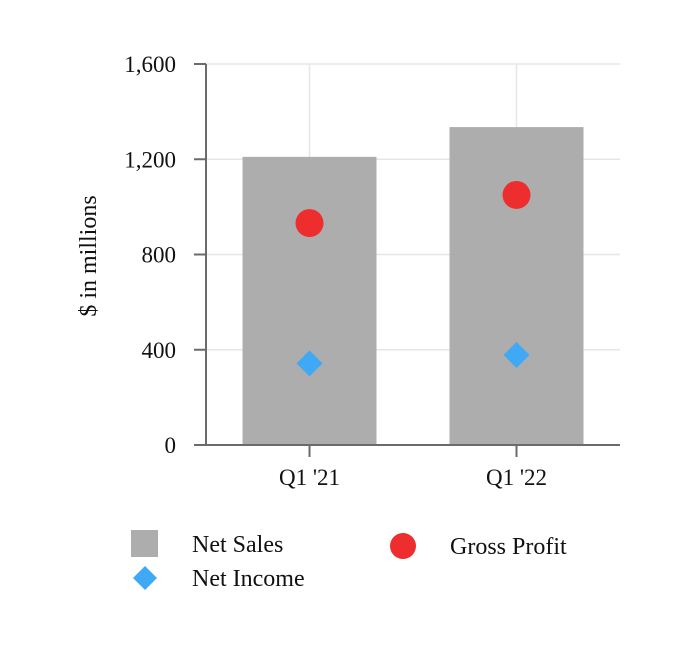  Describe the element at coordinates (159, 255) in the screenshot. I see `y-tick-label: 800` at that location.